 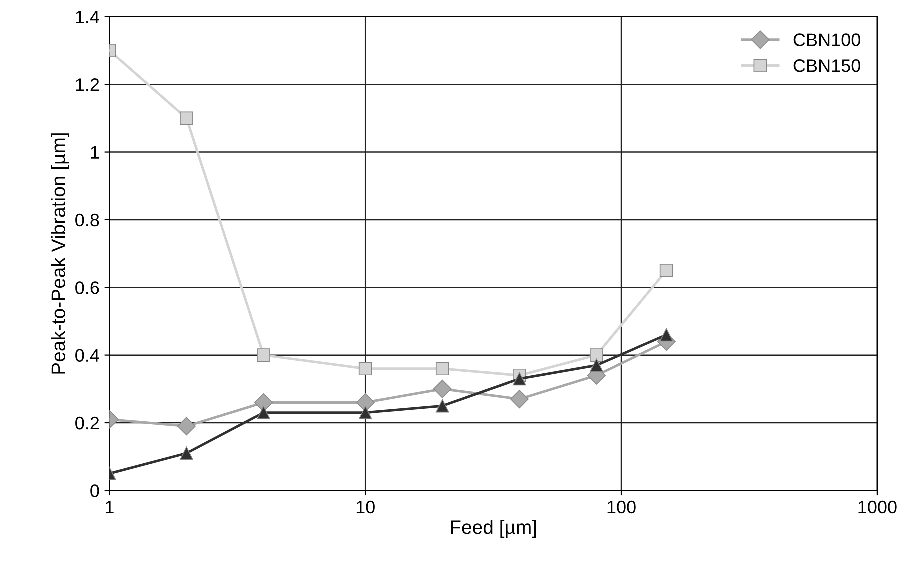 What do you see at coordinates (827, 40) in the screenshot?
I see `legend-label: CBN100` at bounding box center [827, 40].